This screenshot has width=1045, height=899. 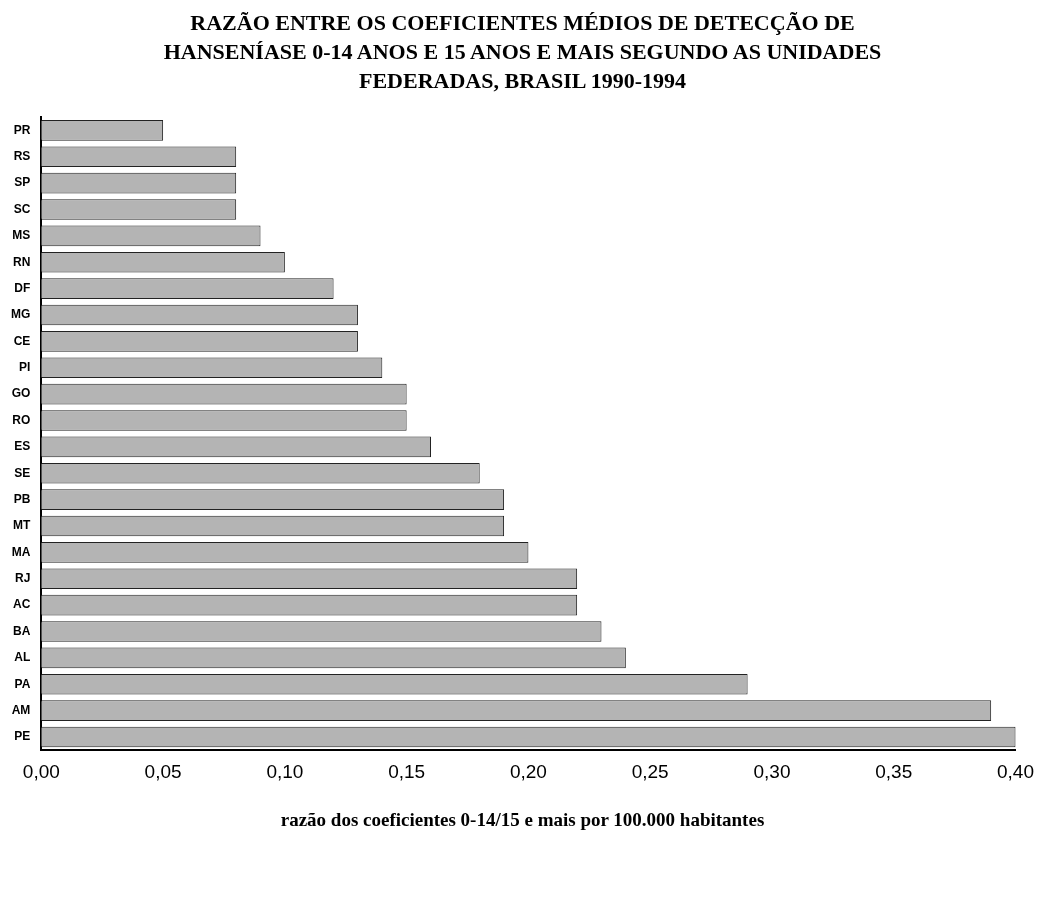 What do you see at coordinates (772, 771) in the screenshot?
I see `x-tick-label: 0,30` at bounding box center [772, 771].